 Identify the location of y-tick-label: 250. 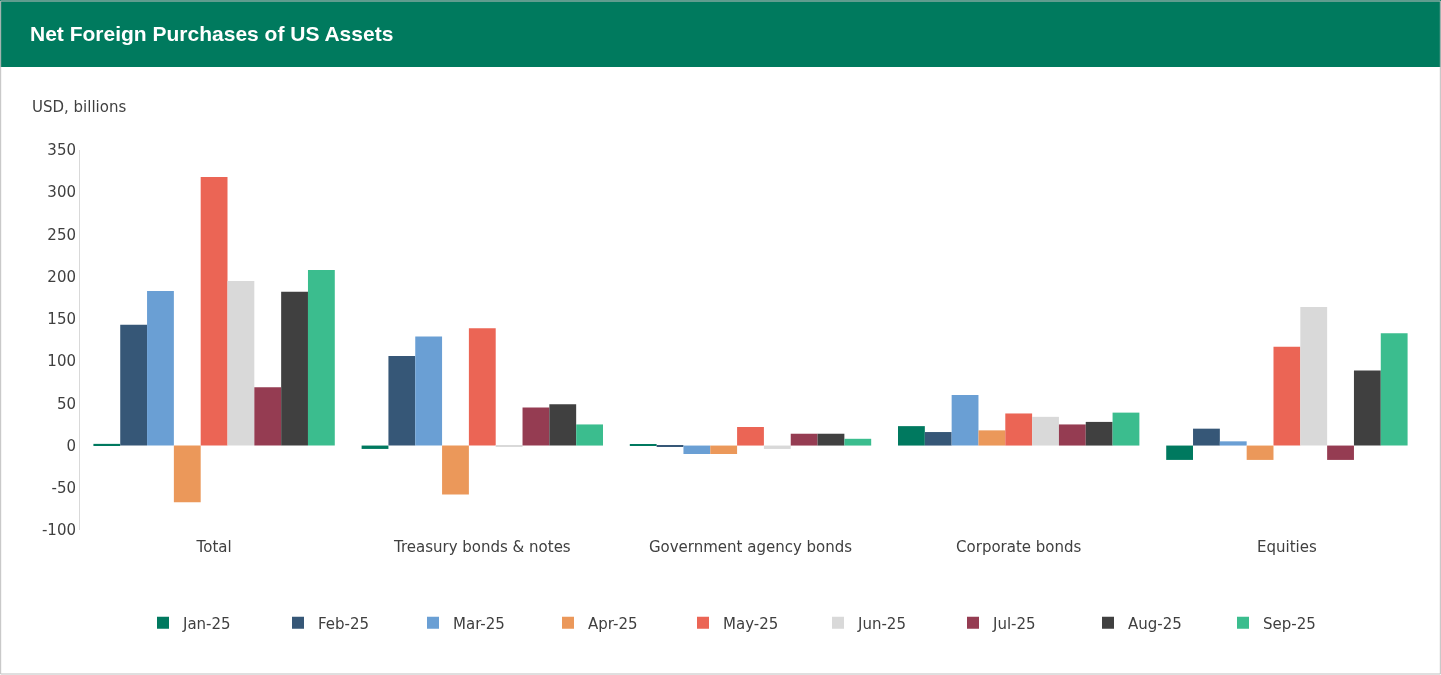
(61, 234).